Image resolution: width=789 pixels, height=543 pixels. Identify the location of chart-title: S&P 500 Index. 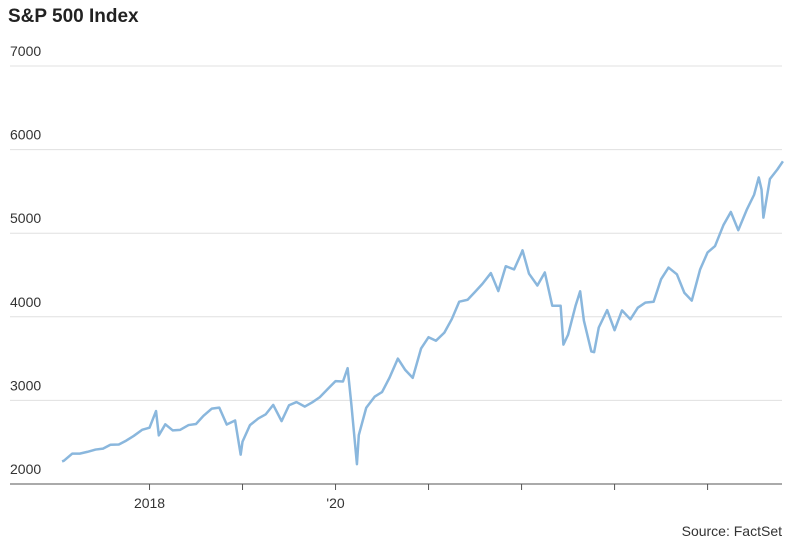
(73, 16).